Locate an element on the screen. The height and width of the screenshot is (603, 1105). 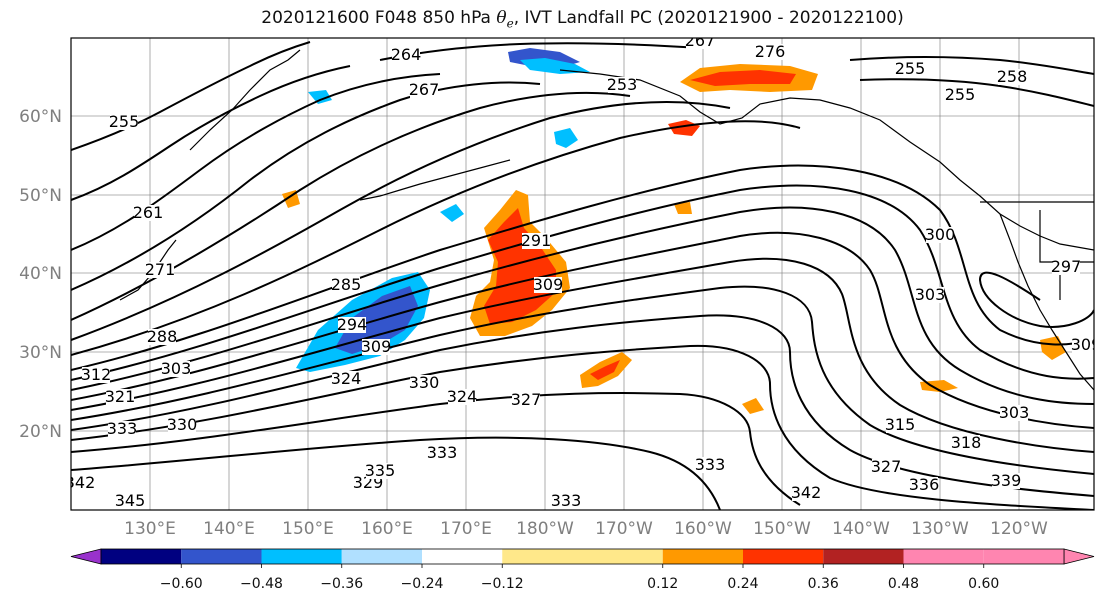
colorbar-tick-label: −0.36 is located at coordinates (341, 584).